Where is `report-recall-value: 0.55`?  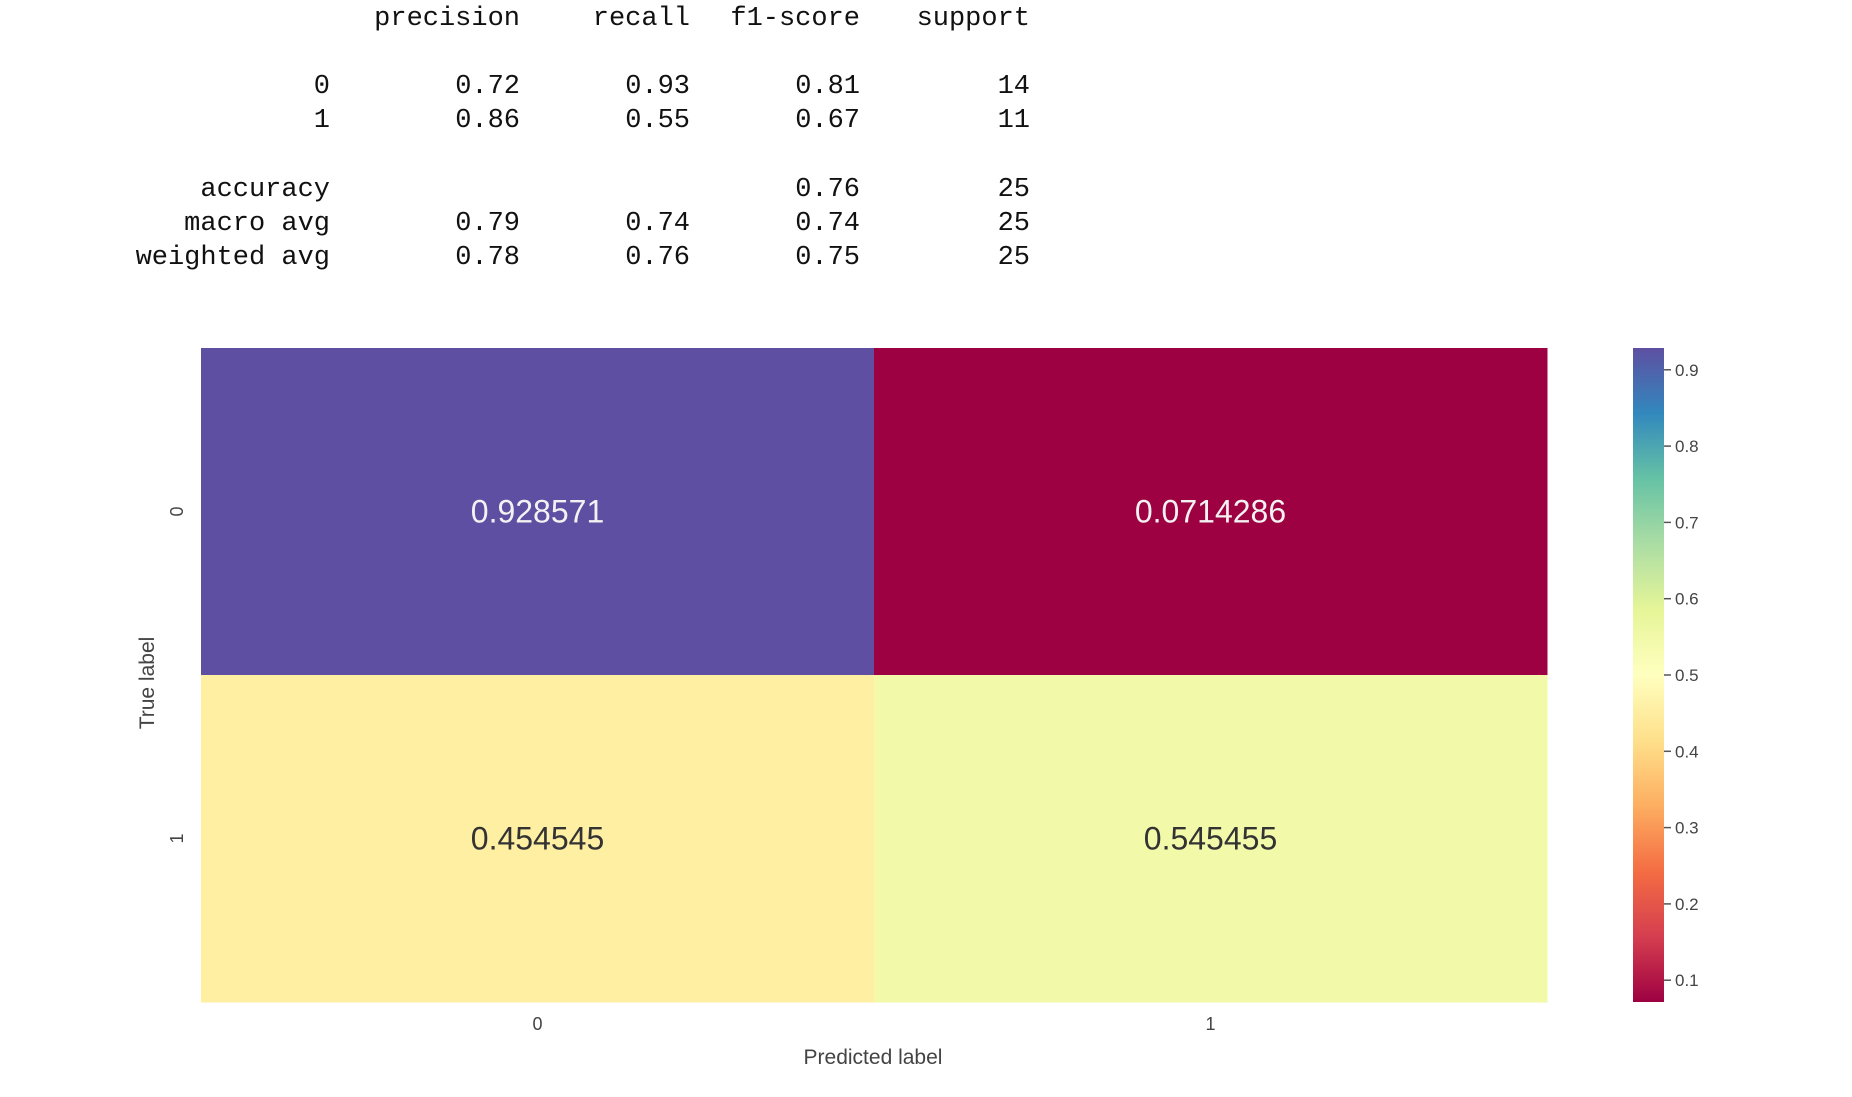
report-recall-value: 0.55 is located at coordinates (657, 121).